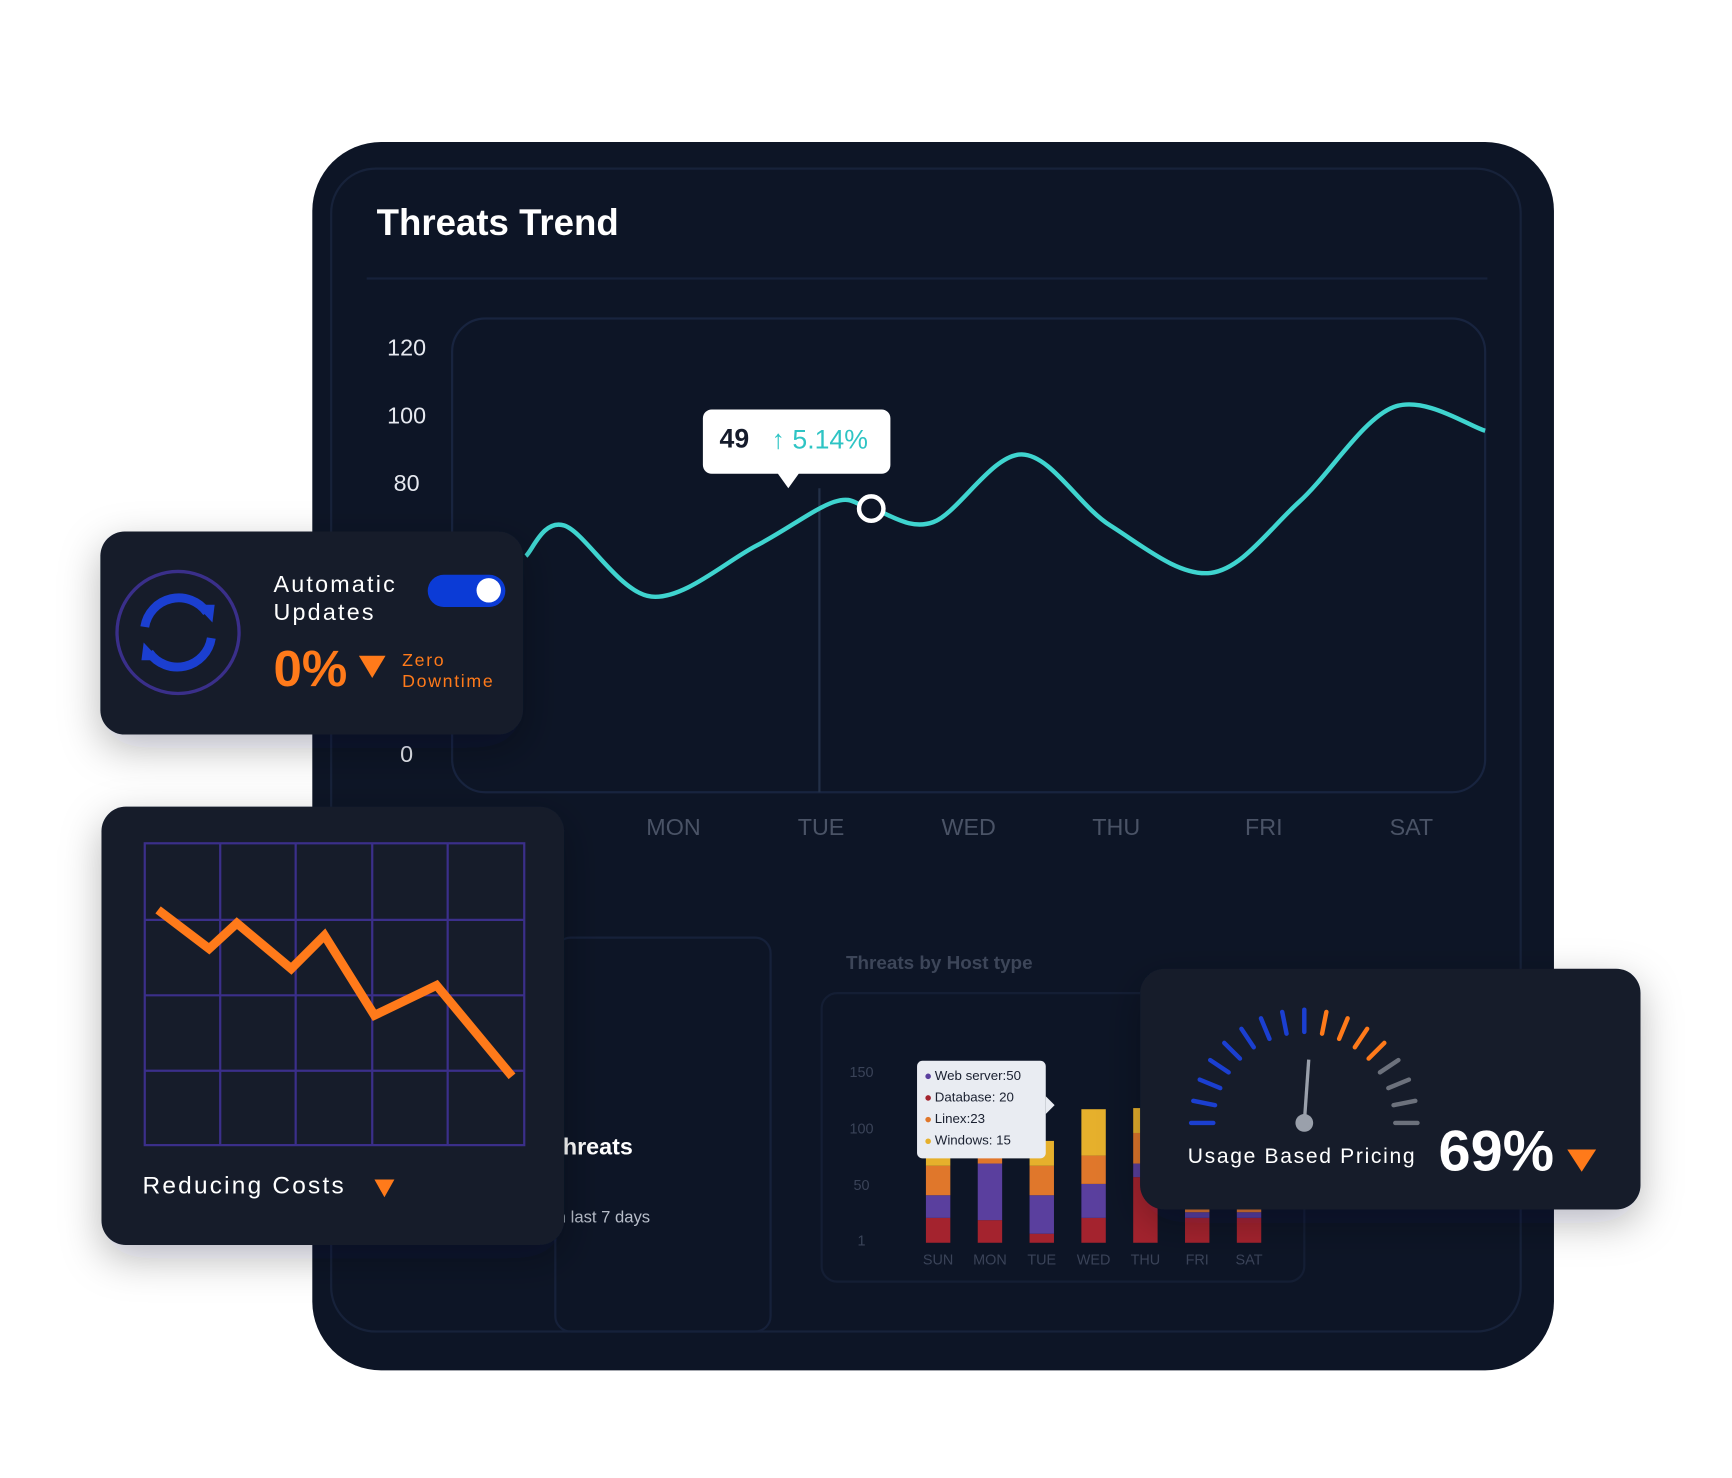 Image resolution: width=1732 pixels, height=1478 pixels. Describe the element at coordinates (735, 439) in the screenshot. I see `tooltip-value: 49` at that location.